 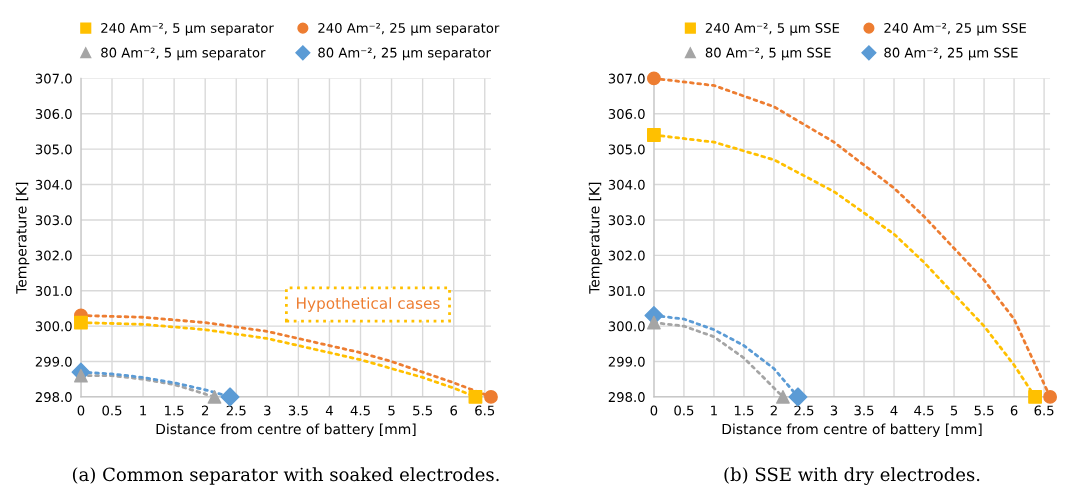 What do you see at coordinates (285, 476) in the screenshot?
I see `text: (a) Common separator with soaked electrodes.` at bounding box center [285, 476].